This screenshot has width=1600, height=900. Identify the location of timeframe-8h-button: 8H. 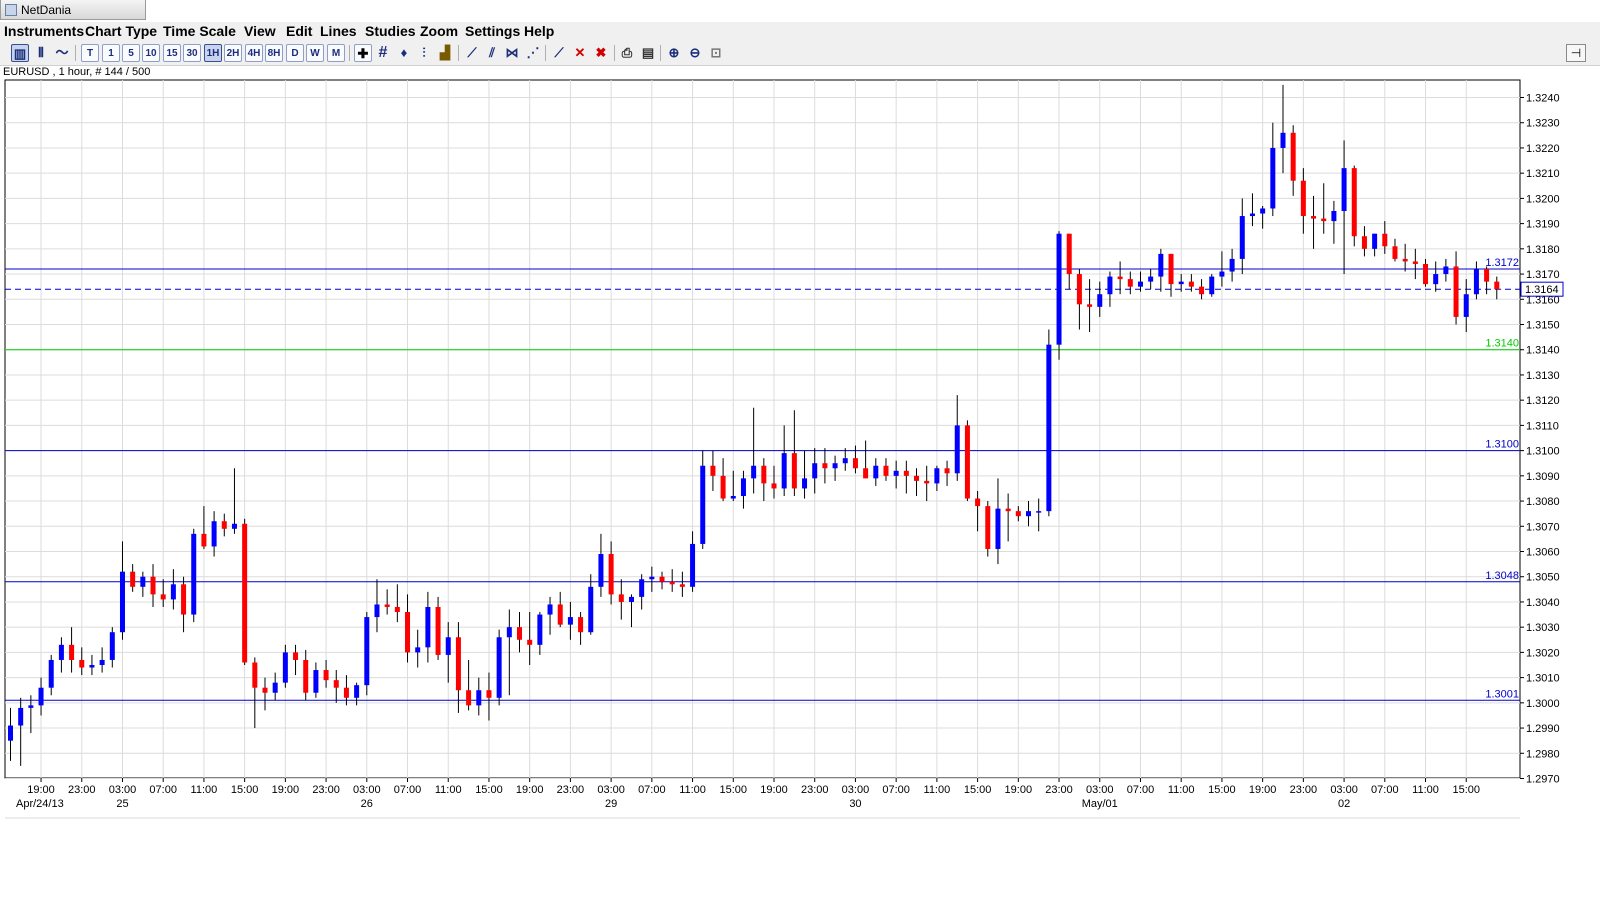
(274, 53).